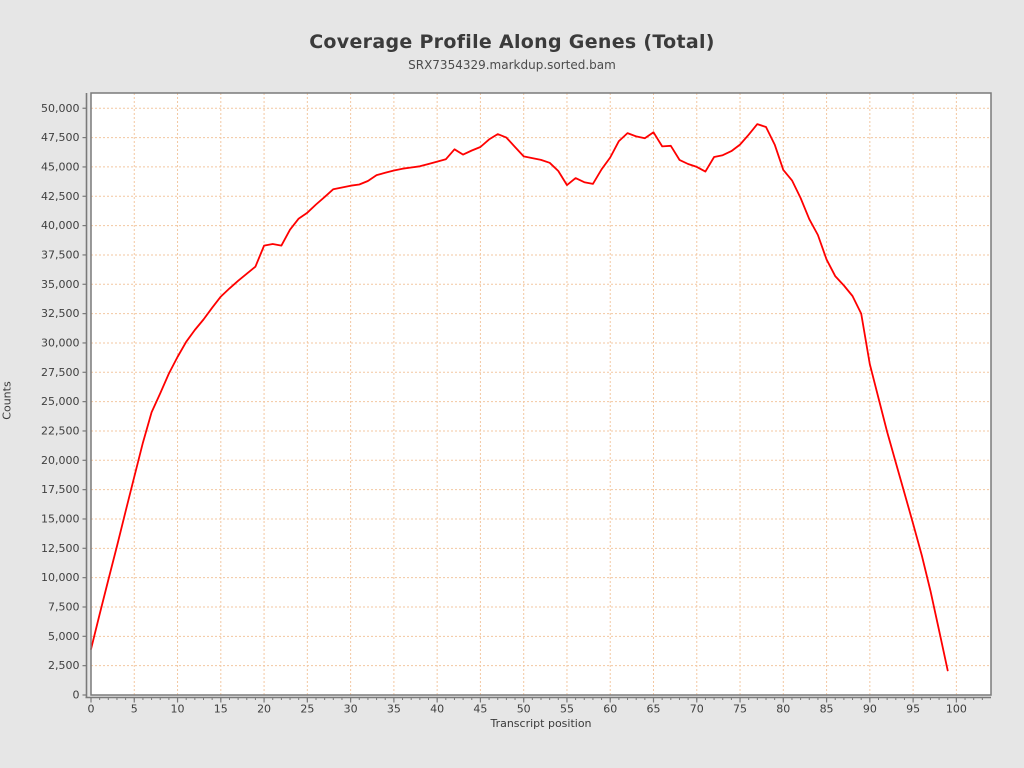  Describe the element at coordinates (697, 709) in the screenshot. I see `x-tick-label: 70` at that location.